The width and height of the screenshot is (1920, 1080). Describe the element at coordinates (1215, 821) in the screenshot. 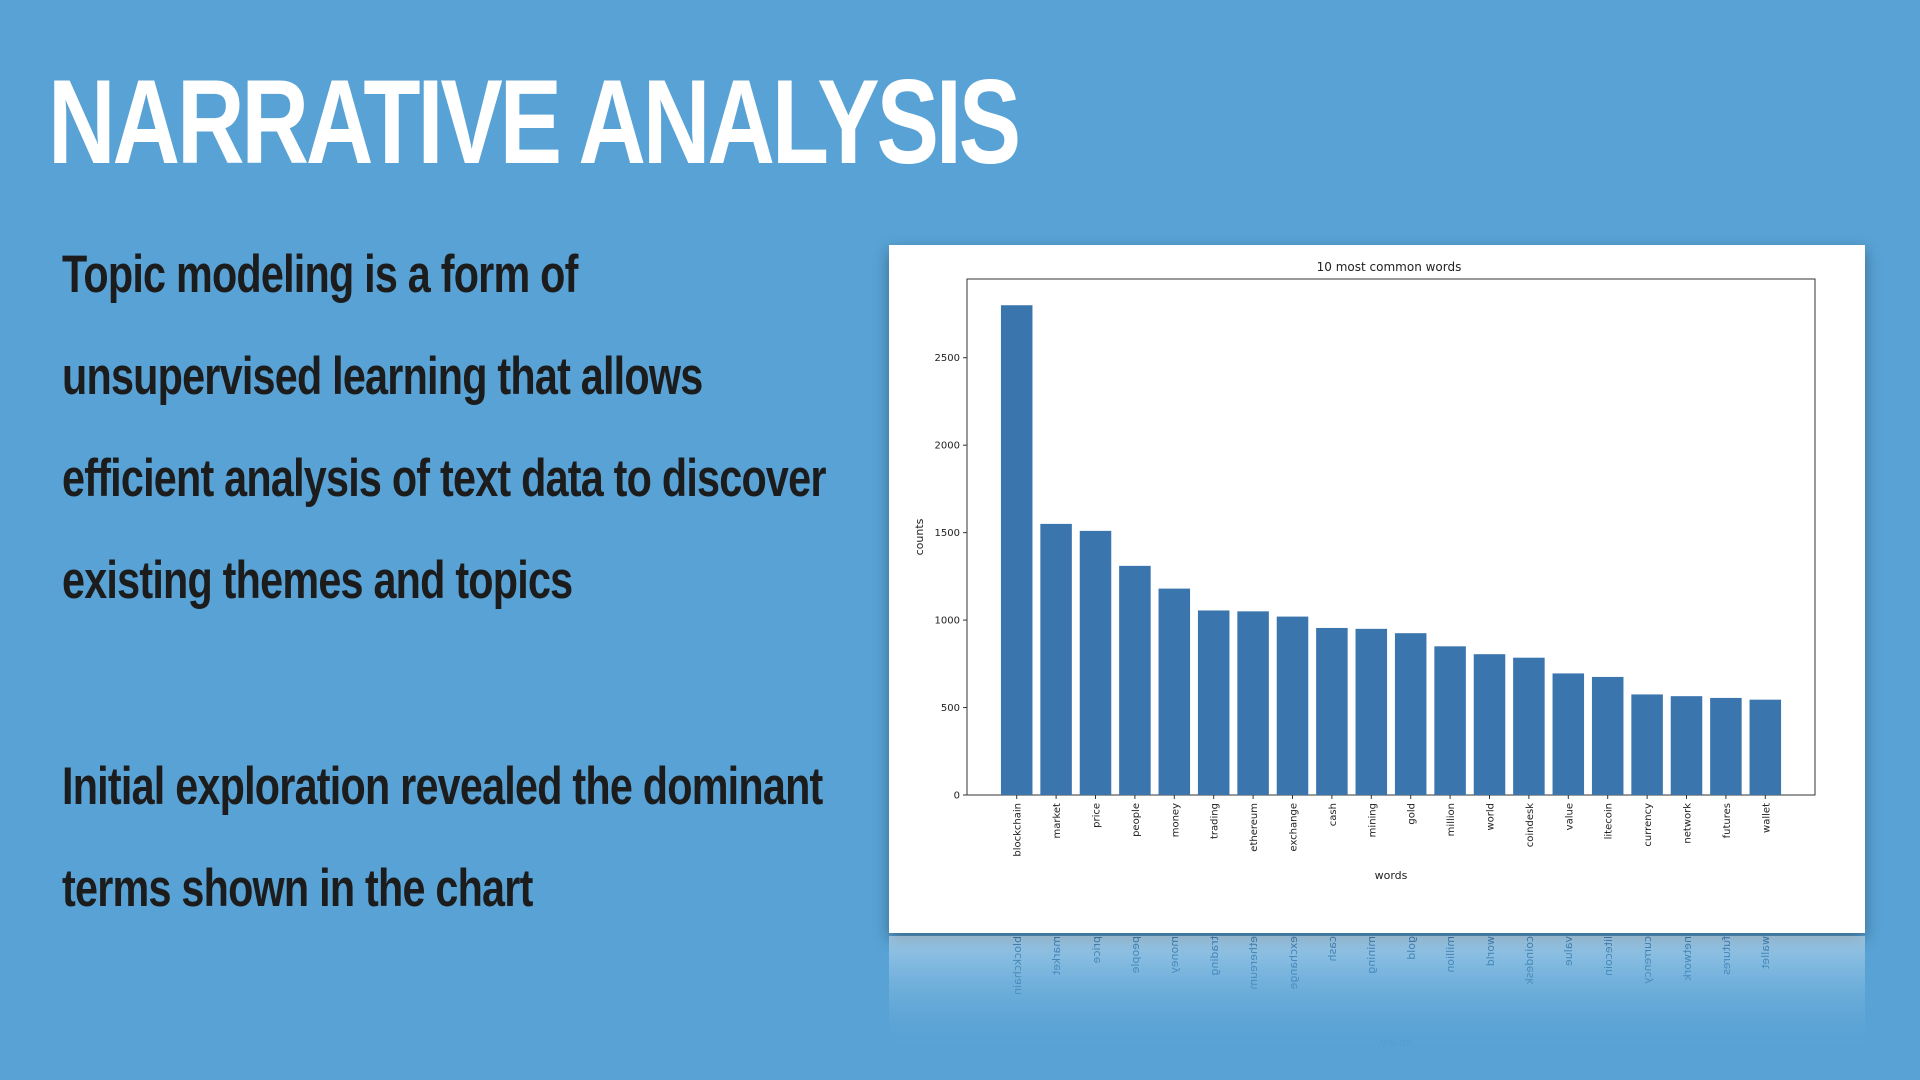

I see `x-tick-label-trading: trading` at that location.